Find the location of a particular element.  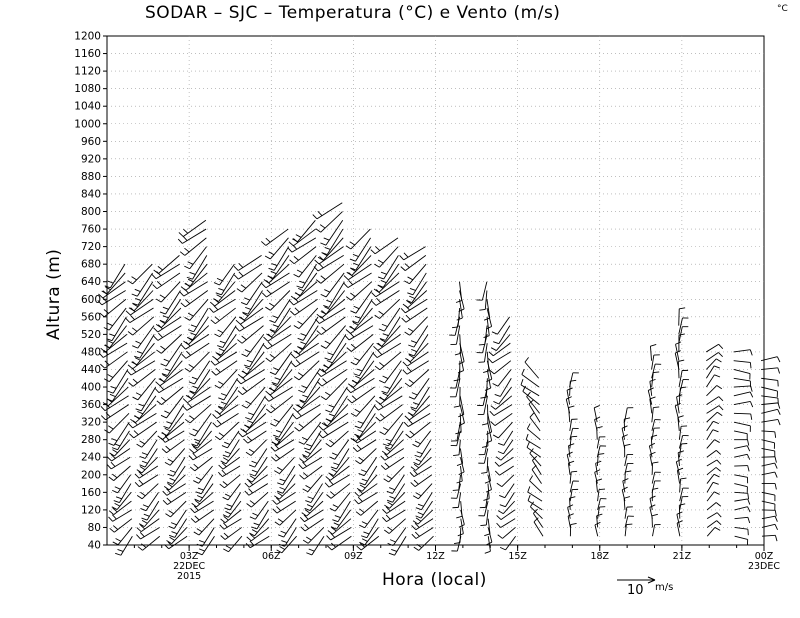

y-tick-label: 360 is located at coordinates (91, 405).